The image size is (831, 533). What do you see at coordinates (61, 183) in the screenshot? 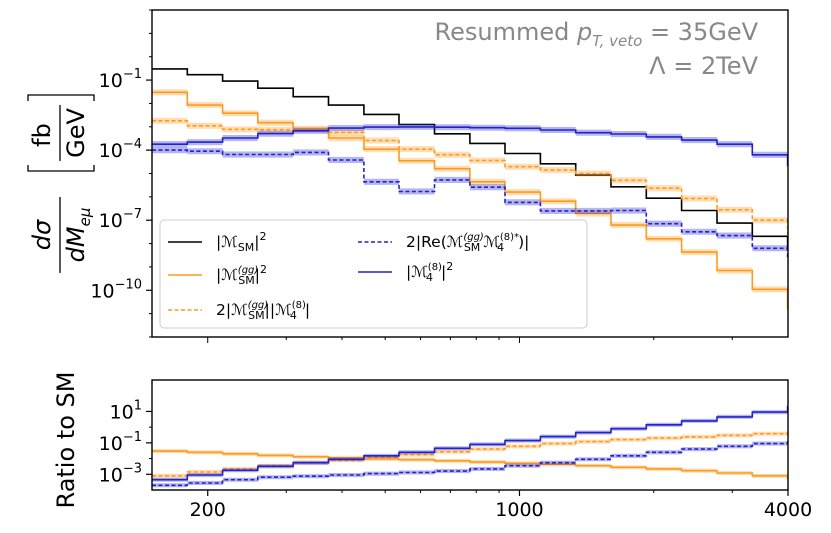
I see `main-y-axis-label: dσ dMeμ fb GeV` at bounding box center [61, 183].